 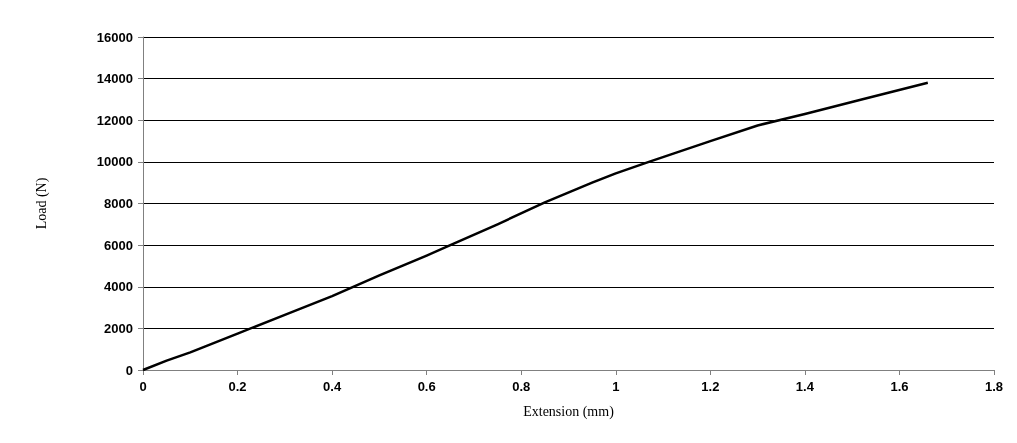 I want to click on x-tick-label: 0.6, so click(x=426, y=386).